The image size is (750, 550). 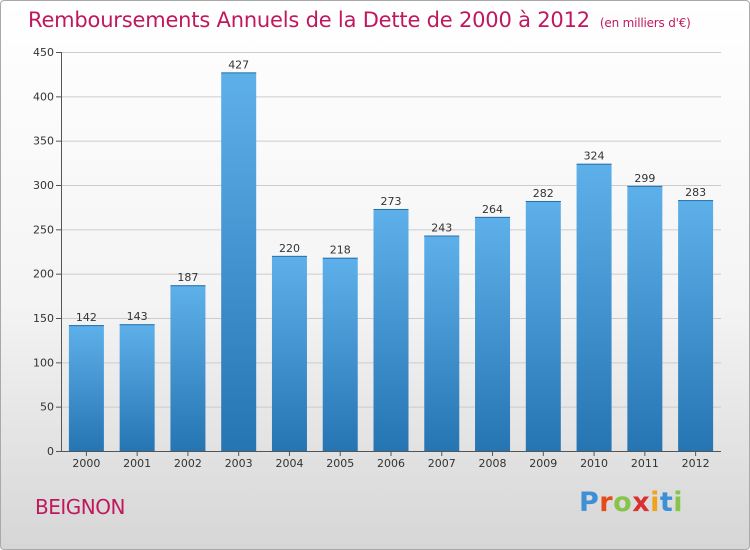 I want to click on x-tick-label: 2011, so click(x=645, y=463).